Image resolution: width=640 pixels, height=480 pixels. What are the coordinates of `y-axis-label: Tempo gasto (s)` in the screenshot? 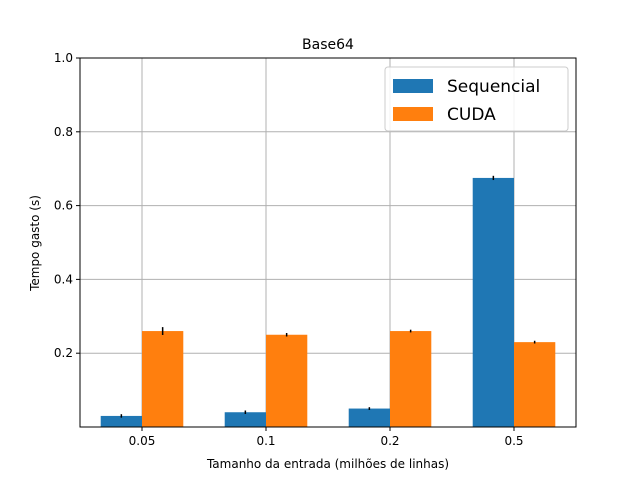 It's located at (35, 243).